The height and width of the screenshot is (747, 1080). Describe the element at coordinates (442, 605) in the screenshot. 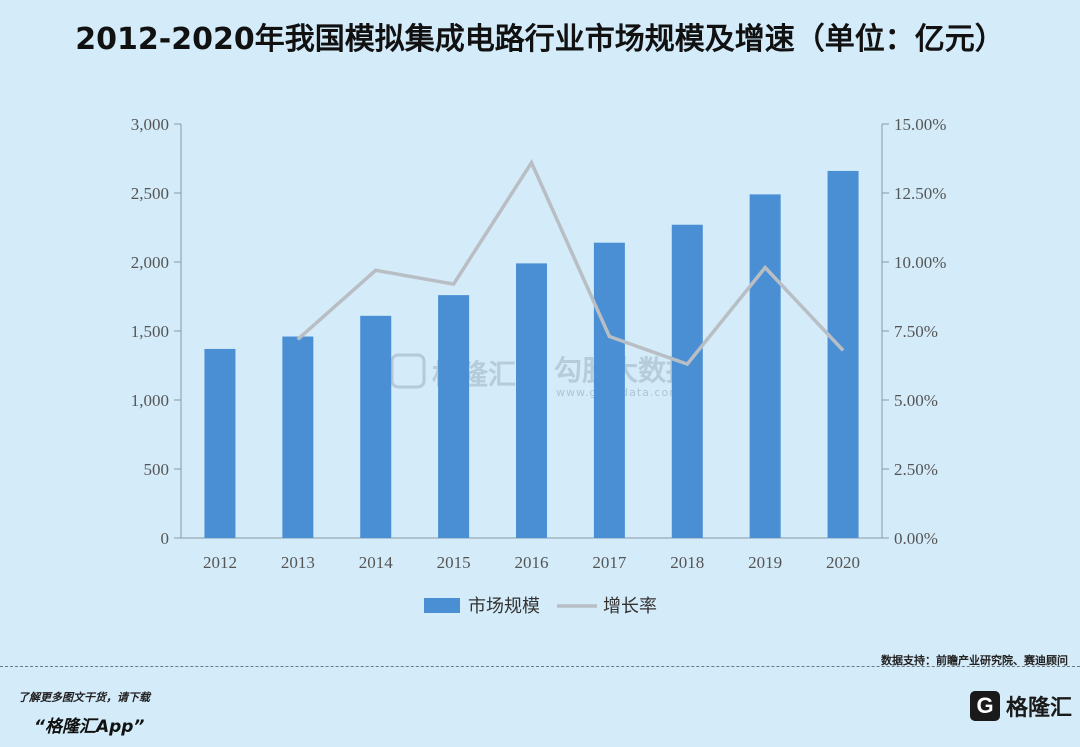

I see `legend-bar-swatch` at that location.